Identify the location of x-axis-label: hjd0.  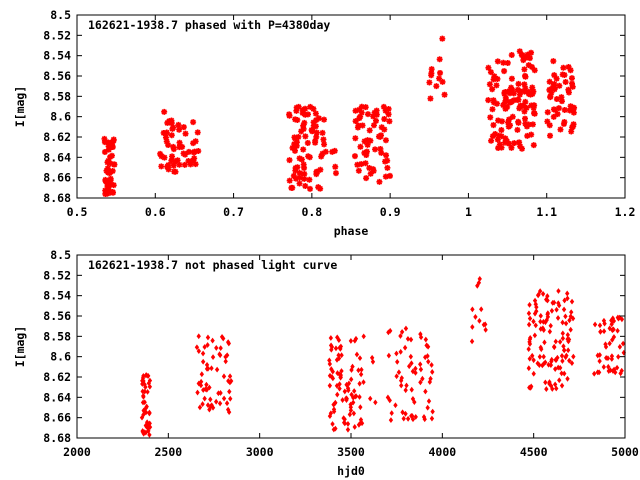
(351, 471).